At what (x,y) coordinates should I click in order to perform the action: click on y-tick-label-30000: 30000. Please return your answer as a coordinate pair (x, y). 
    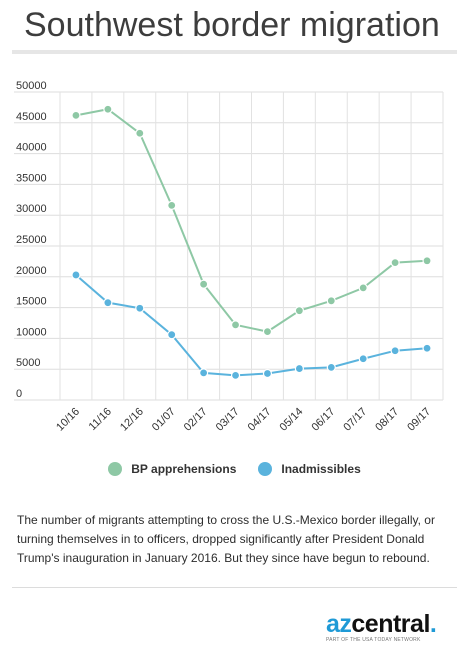
    Looking at the image, I should click on (31, 209).